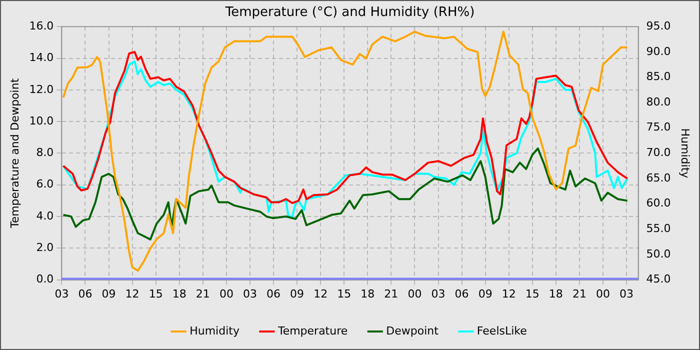 The image size is (700, 350). What do you see at coordinates (658, 203) in the screenshot?
I see `y2-tick-label: 60.0` at bounding box center [658, 203].